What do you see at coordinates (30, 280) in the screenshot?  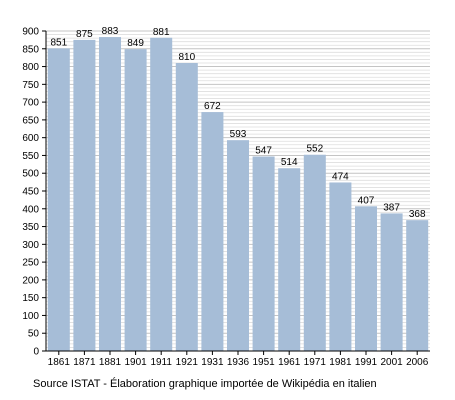 I see `y-tick-label: 200` at bounding box center [30, 280].